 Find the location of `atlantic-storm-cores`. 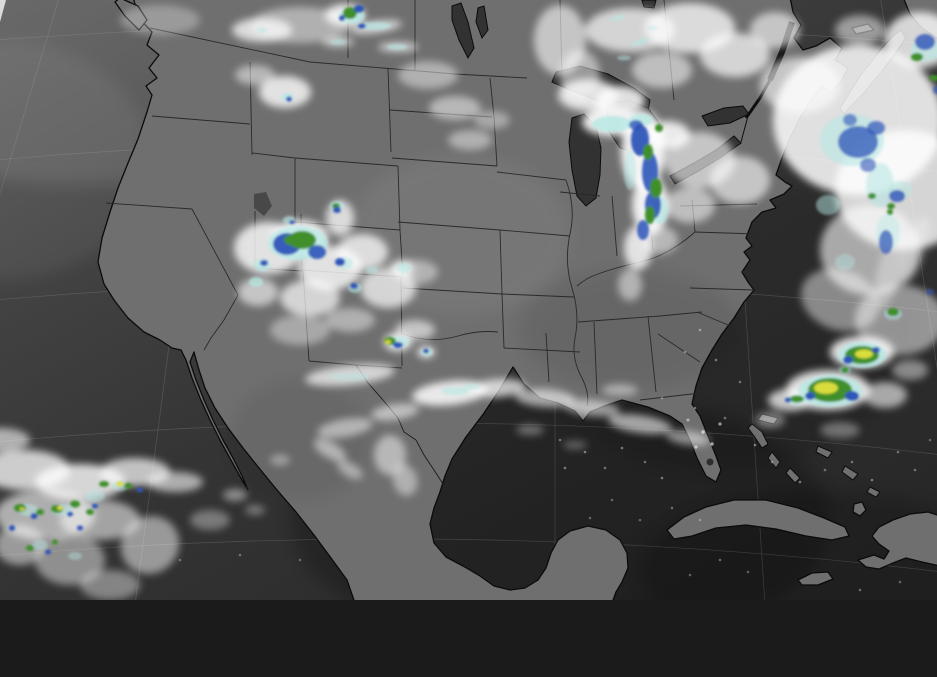

atlantic-storm-cores is located at coordinates (835, 374).